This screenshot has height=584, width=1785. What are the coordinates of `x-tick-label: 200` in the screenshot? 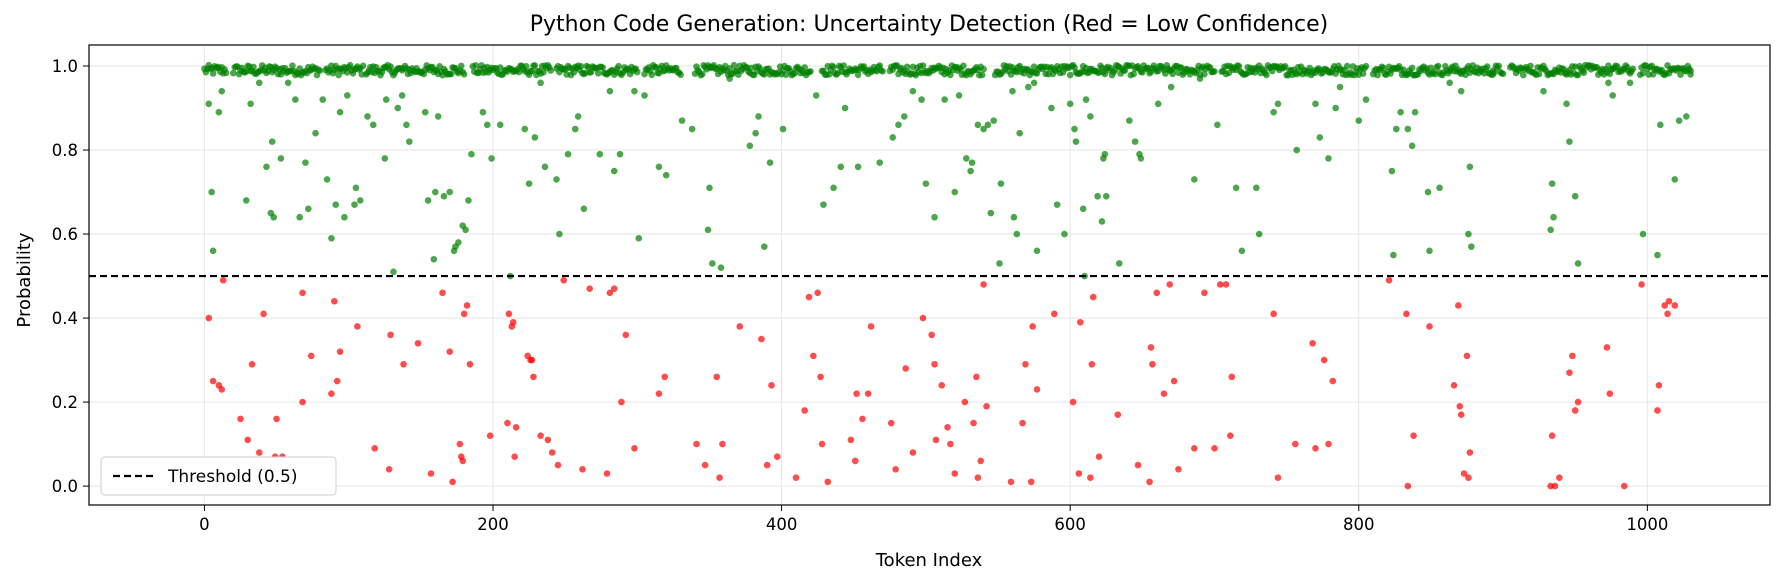 It's located at (493, 524).